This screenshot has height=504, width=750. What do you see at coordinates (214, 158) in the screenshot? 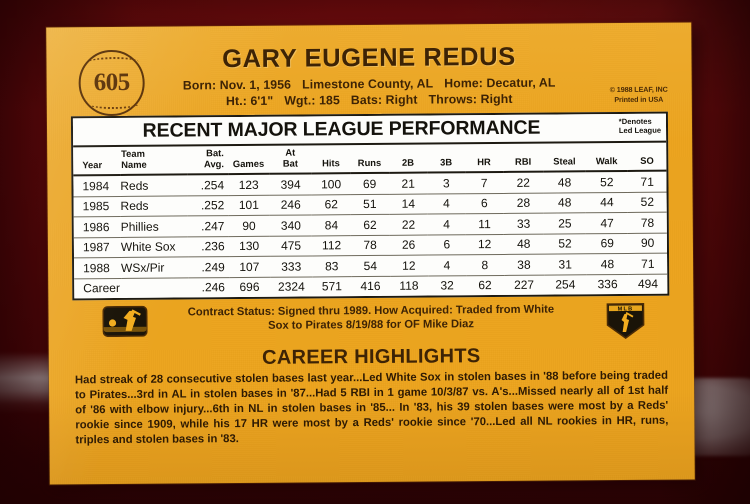
I see `col-header-avg: Bat. Avg.` at bounding box center [214, 158].